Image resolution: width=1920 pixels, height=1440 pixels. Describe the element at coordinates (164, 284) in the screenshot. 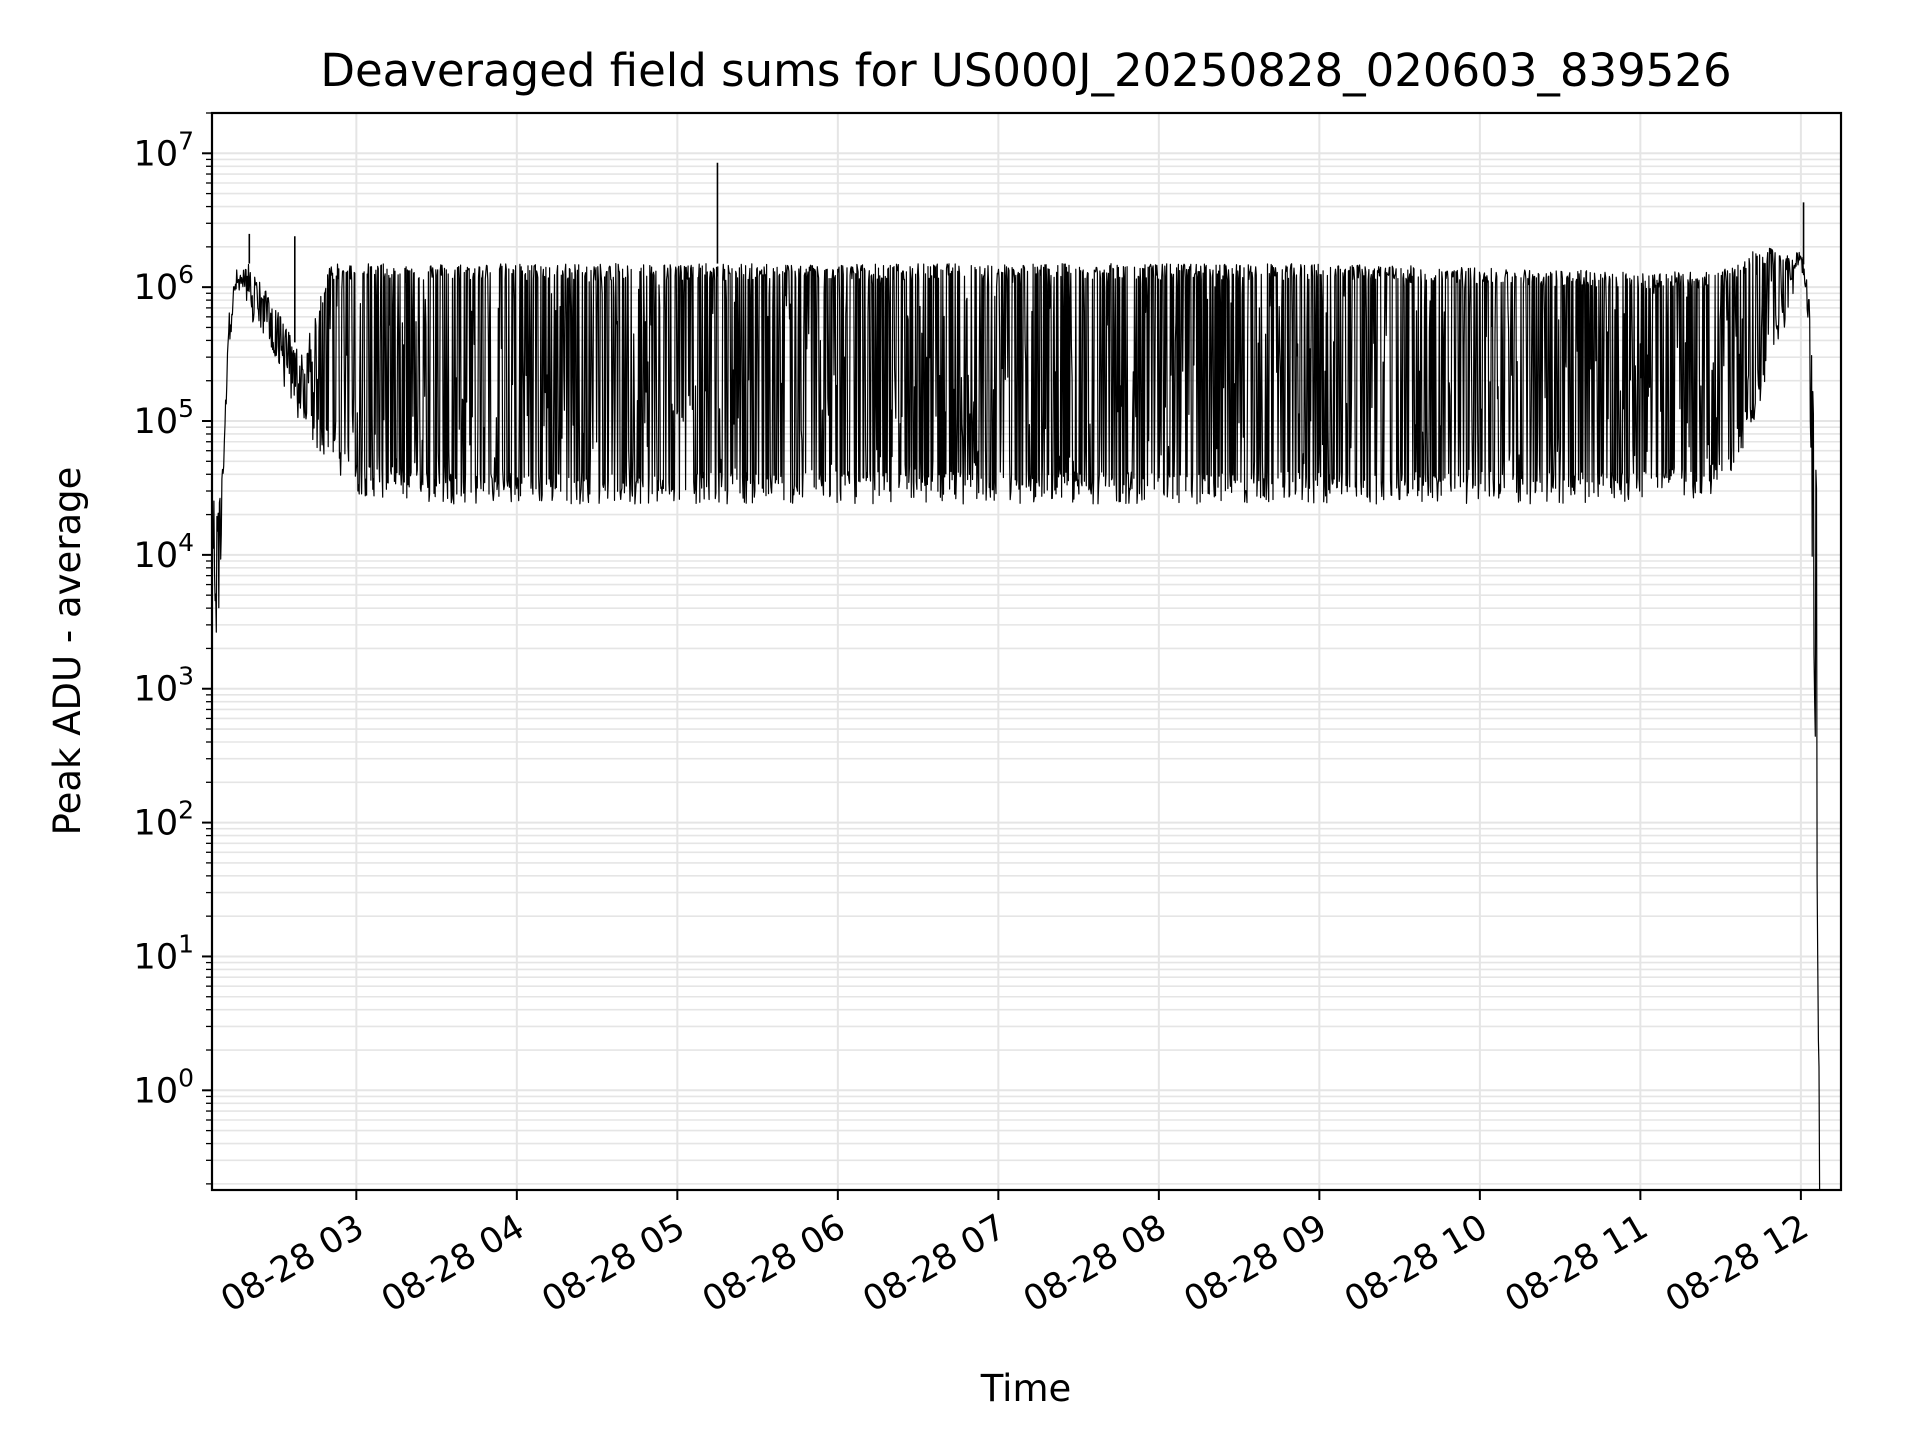

I see `y-tick-label: 10⁶` at that location.